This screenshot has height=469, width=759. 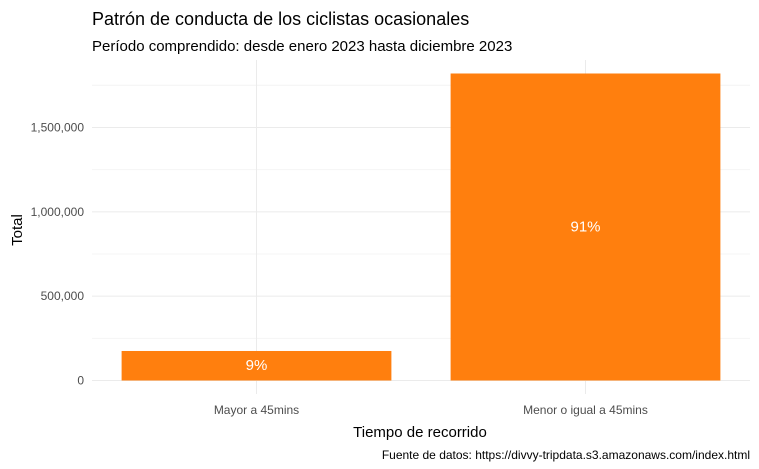 What do you see at coordinates (256, 410) in the screenshot?
I see `x-tick-label: Mayor a 45mins` at bounding box center [256, 410].